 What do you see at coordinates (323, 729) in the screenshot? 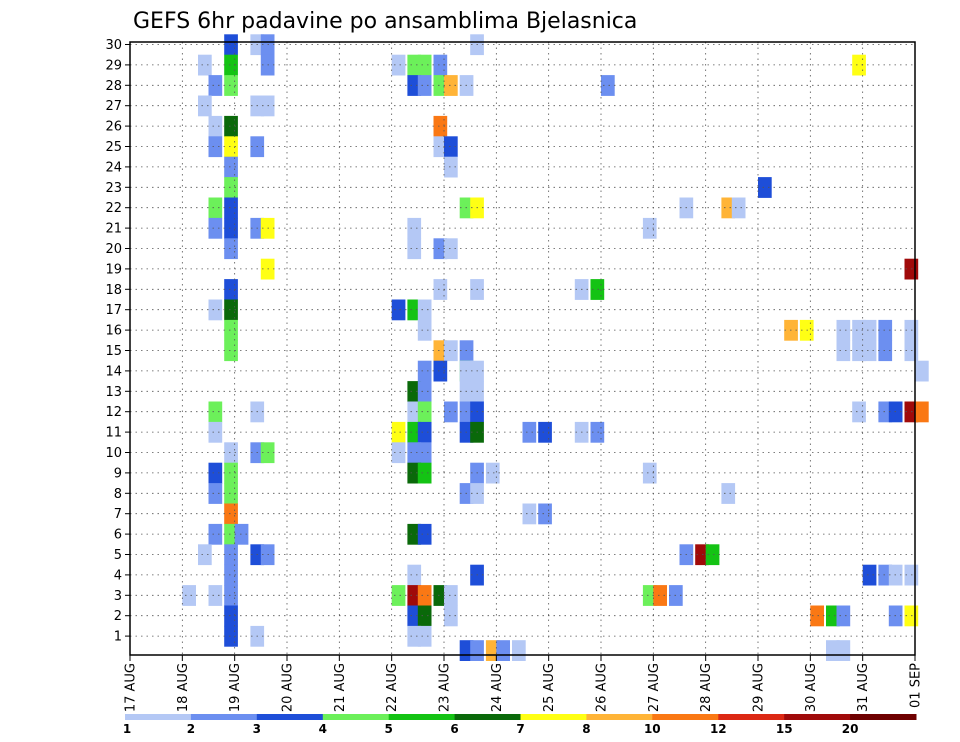
I see `colorbar-label: 4` at bounding box center [323, 729].